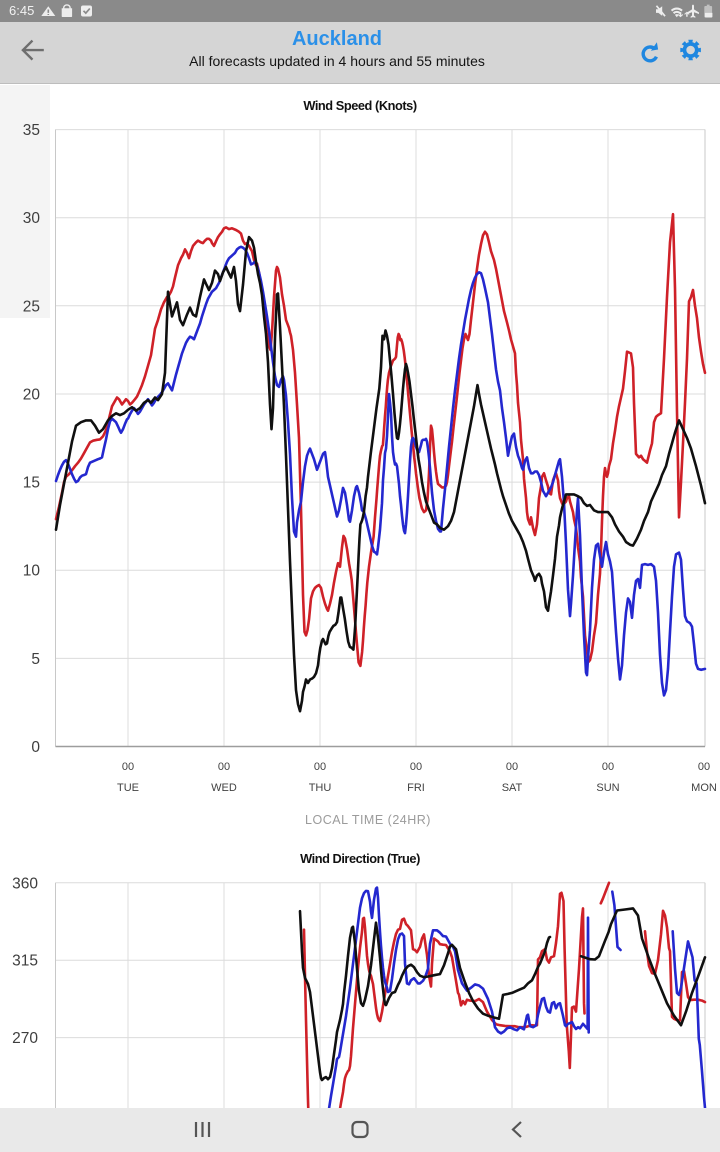 The width and height of the screenshot is (720, 1152). What do you see at coordinates (512, 788) in the screenshot?
I see `svg-text: SAT` at bounding box center [512, 788].